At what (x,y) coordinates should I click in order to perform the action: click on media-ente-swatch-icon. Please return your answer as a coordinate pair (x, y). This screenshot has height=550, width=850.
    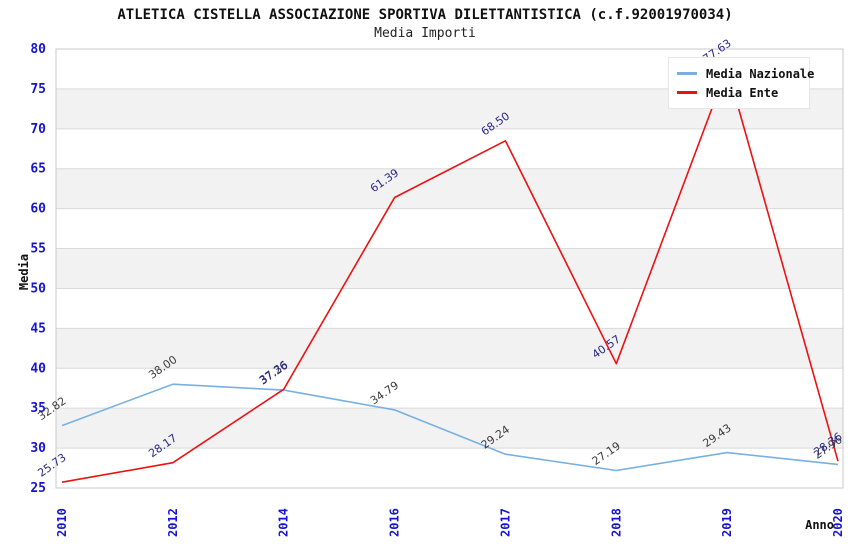
    Looking at the image, I should click on (687, 92).